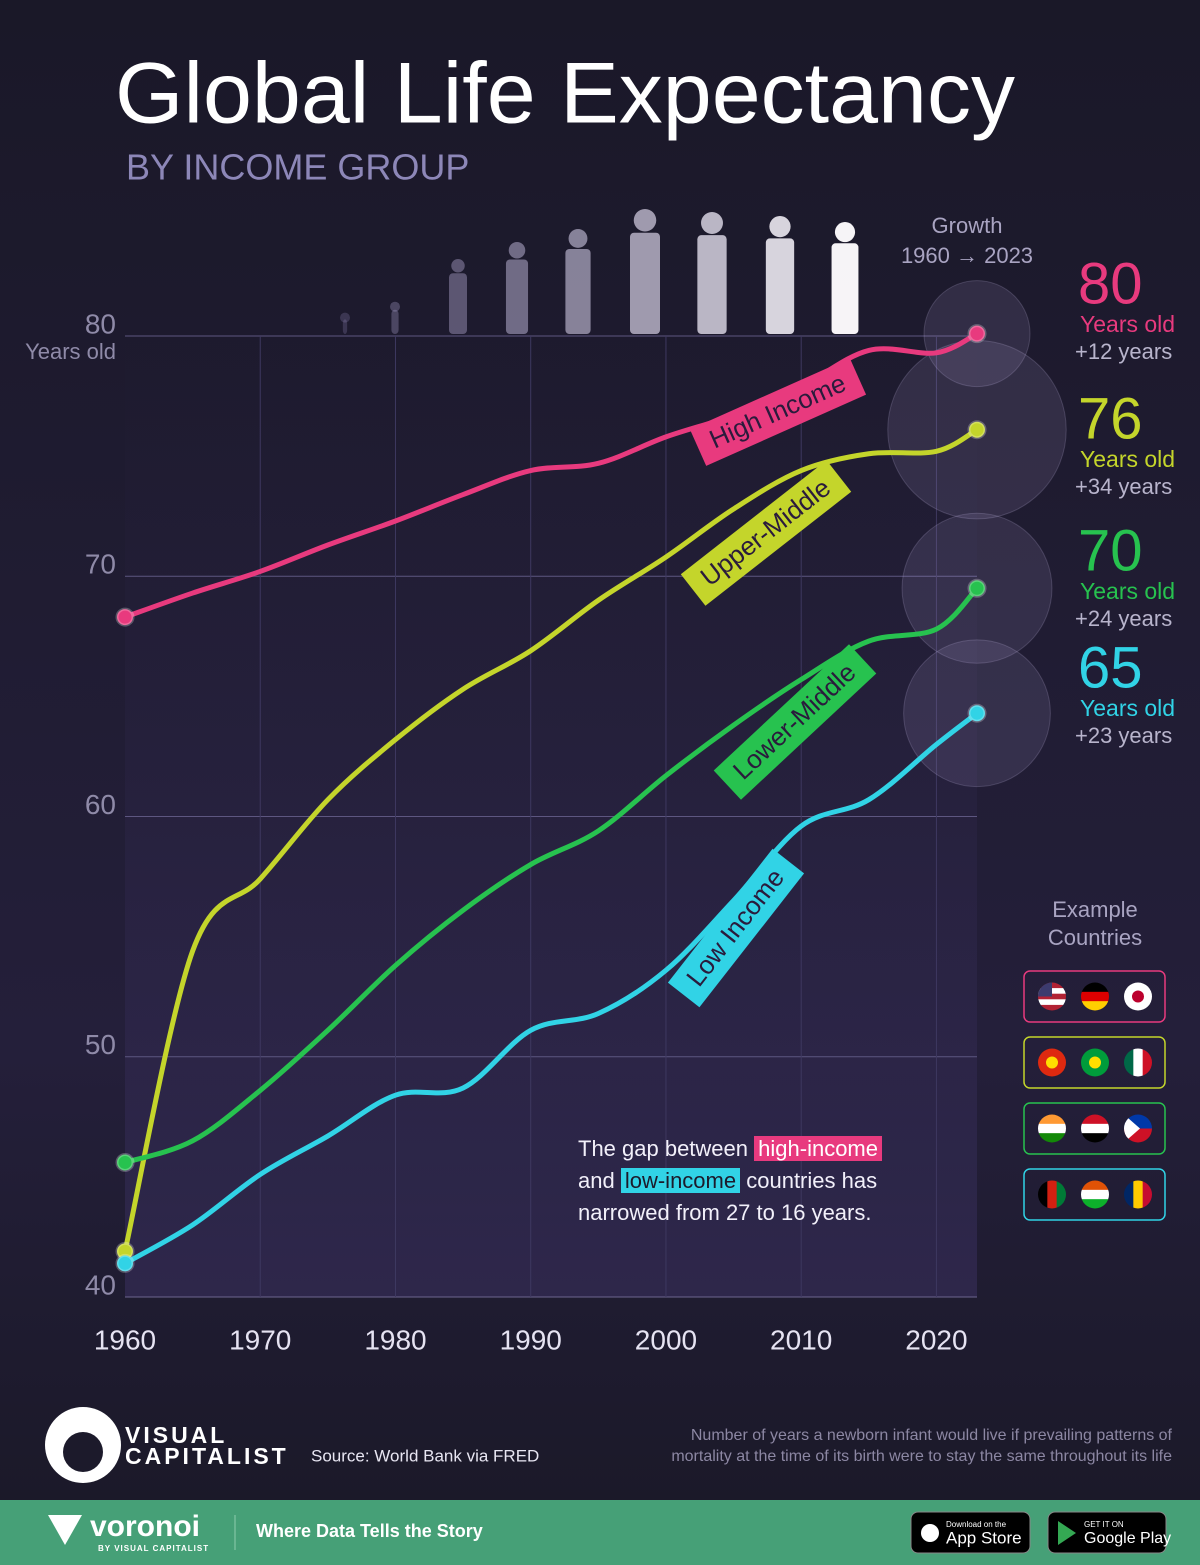 This screenshot has height=1565, width=1200. What do you see at coordinates (1123, 618) in the screenshot?
I see `growth-label: +24 years` at bounding box center [1123, 618].